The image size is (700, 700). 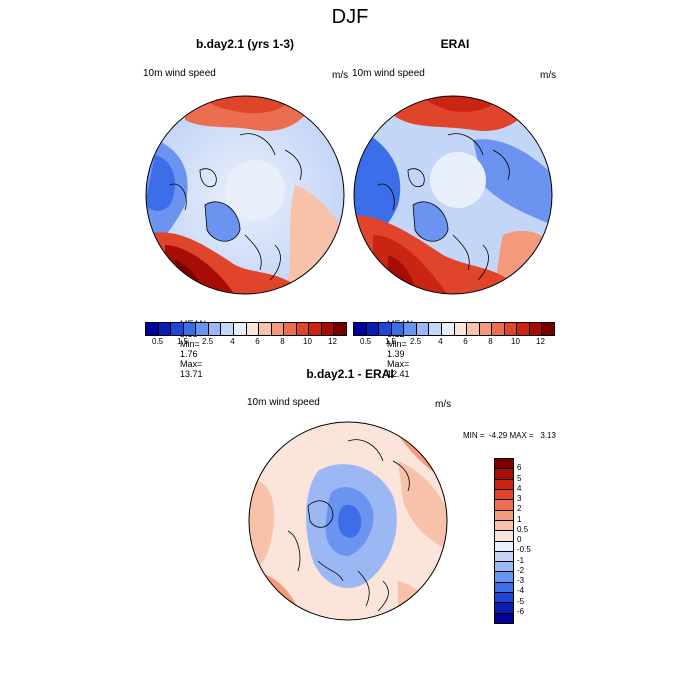 What do you see at coordinates (245, 44) in the screenshot?
I see `panel-1-title: b.day2.1 (yrs 1-3)` at bounding box center [245, 44].